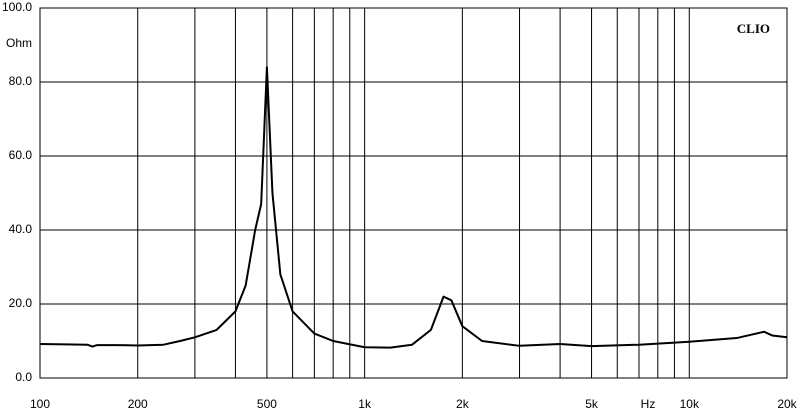  Describe the element at coordinates (21, 303) in the screenshot. I see `y-tick-label: 20.0` at that location.